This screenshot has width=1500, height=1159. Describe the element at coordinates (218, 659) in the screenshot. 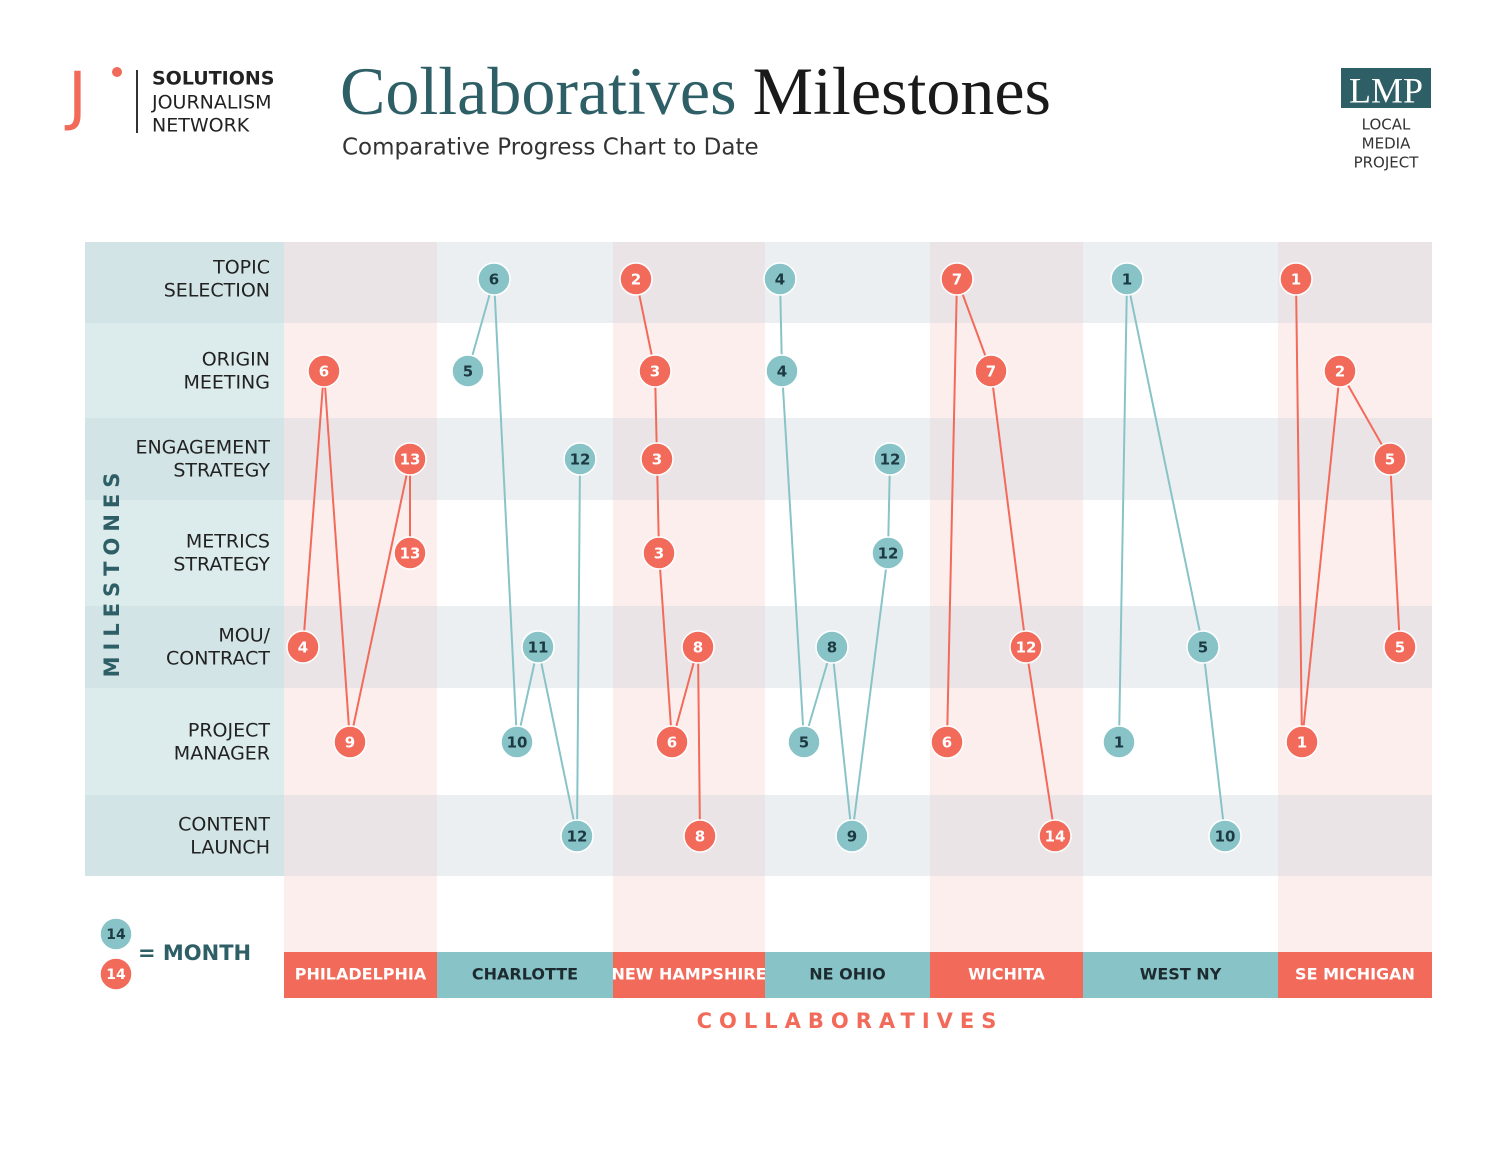

I see `milestone-label: CONTRACT` at that location.